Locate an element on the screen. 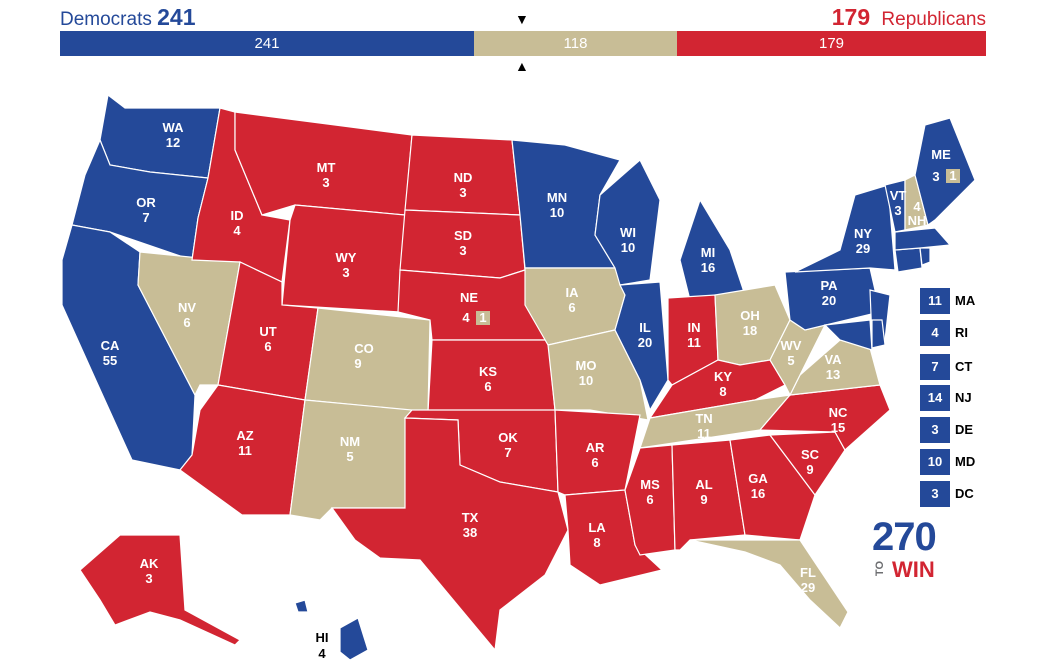  label-MT-ev: 3 is located at coordinates (325, 182).